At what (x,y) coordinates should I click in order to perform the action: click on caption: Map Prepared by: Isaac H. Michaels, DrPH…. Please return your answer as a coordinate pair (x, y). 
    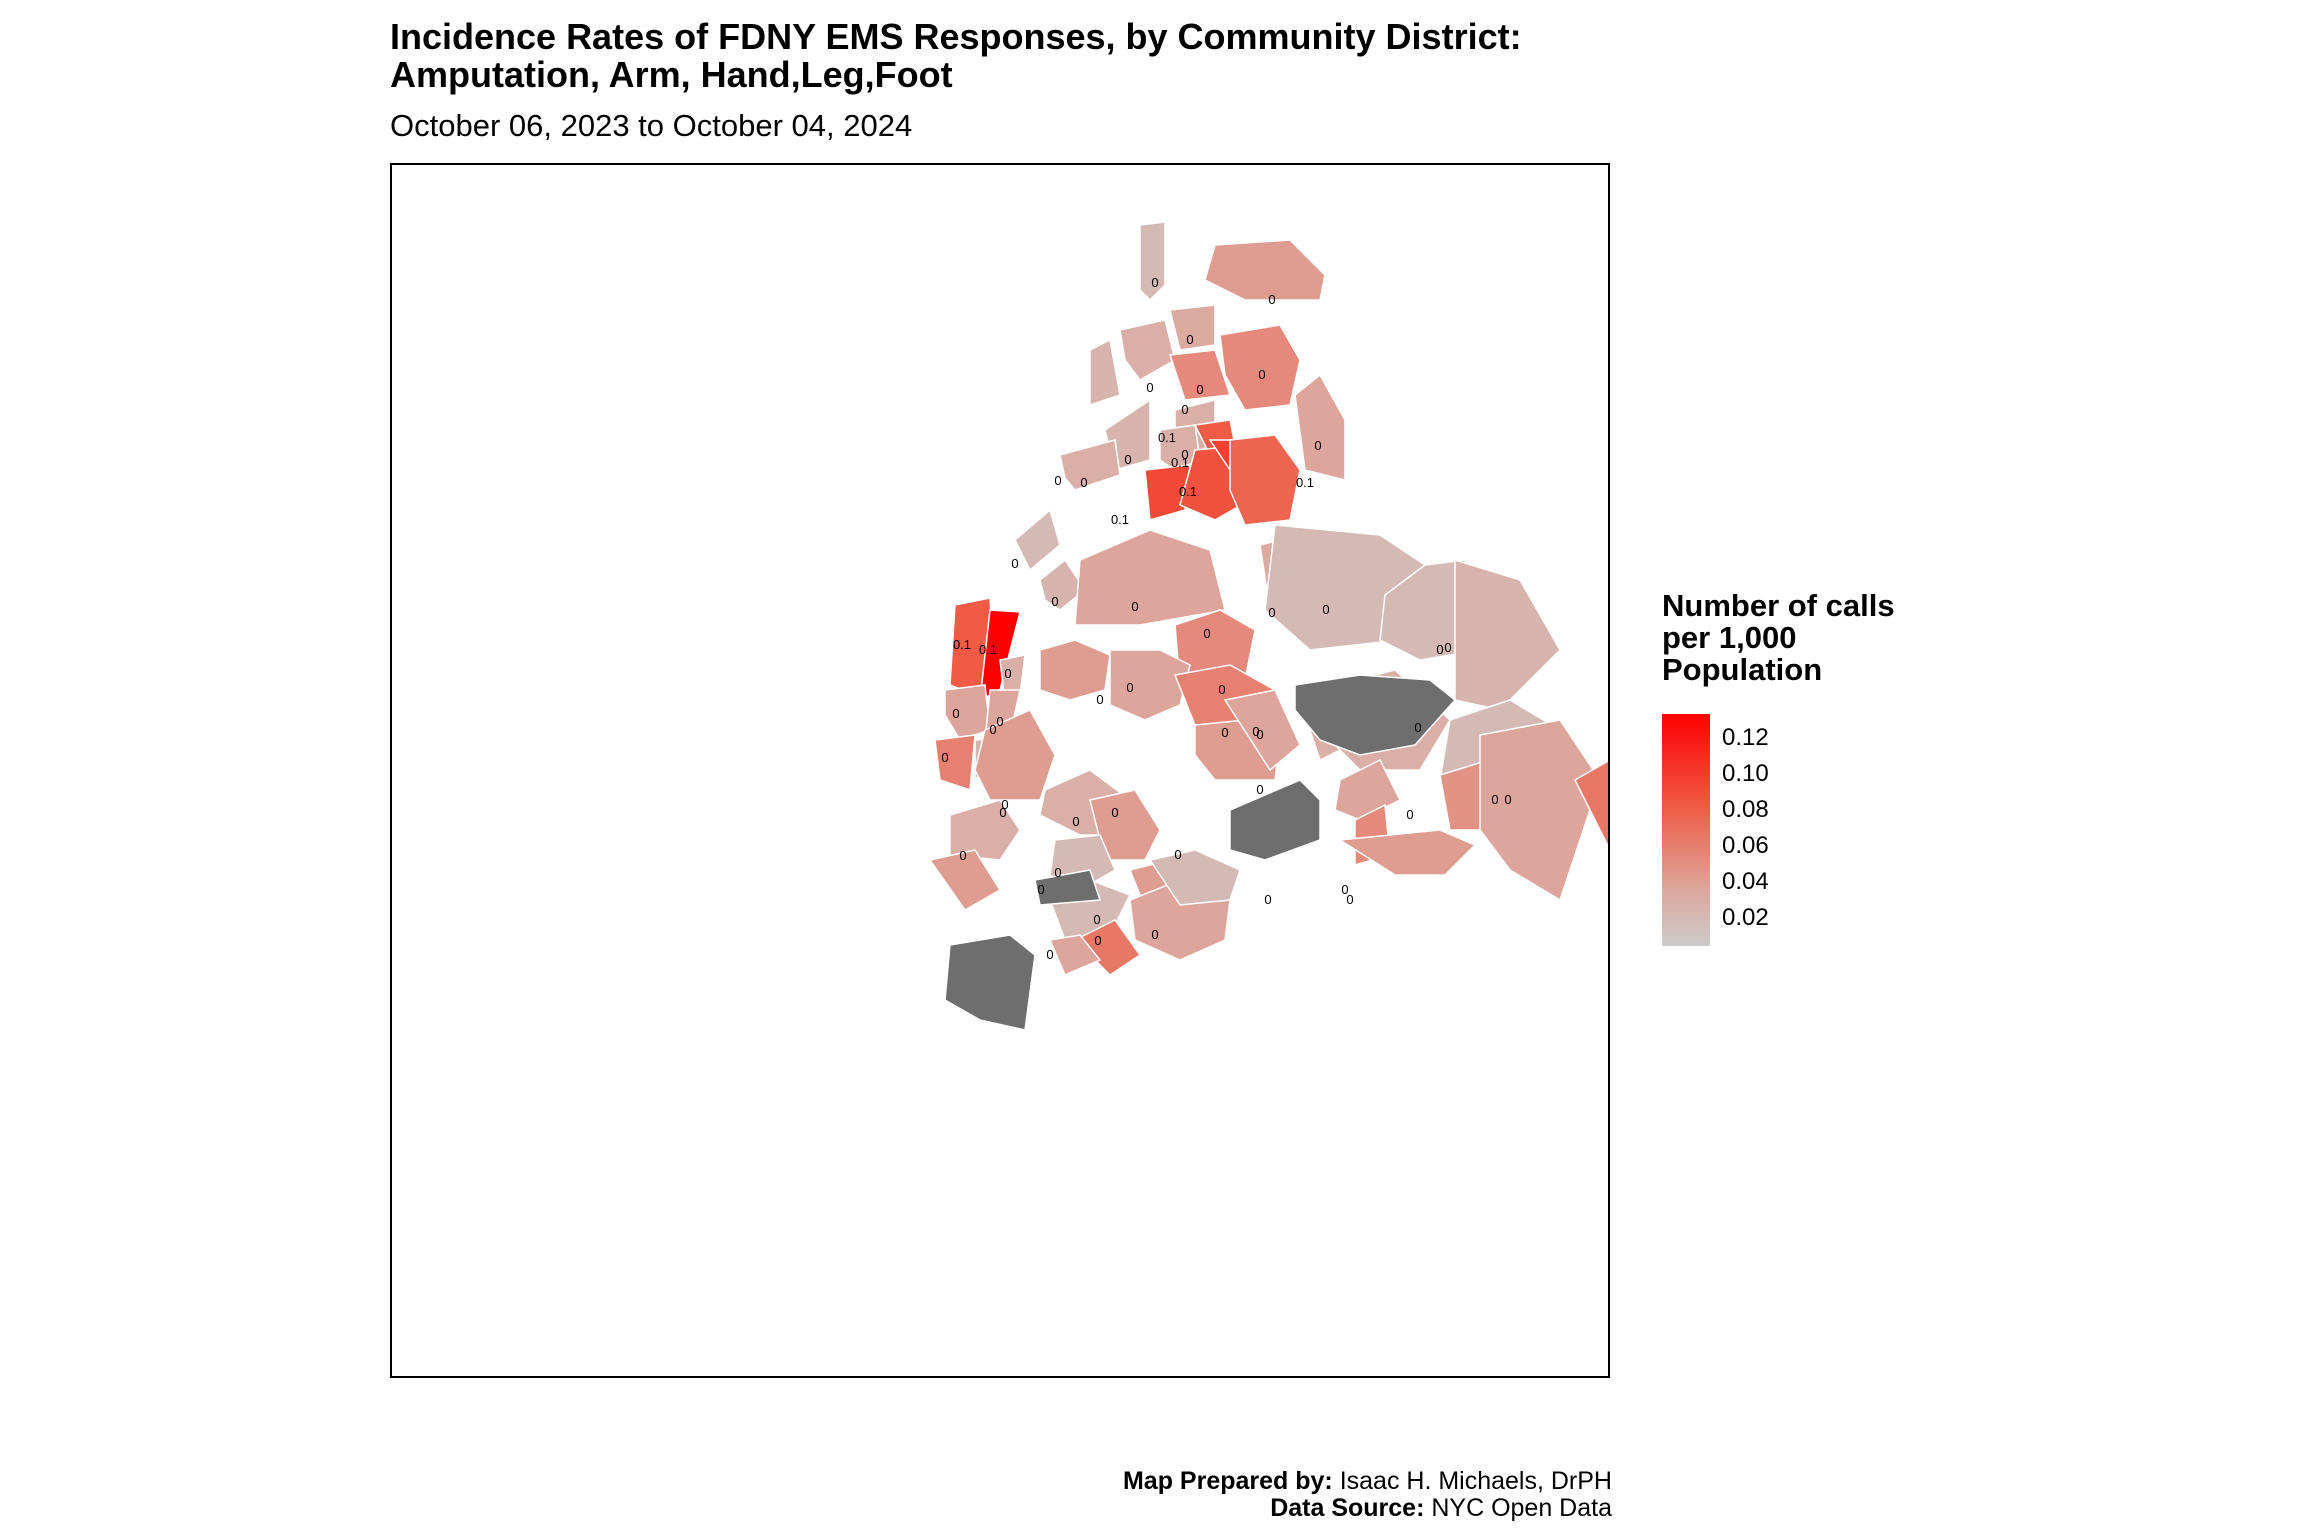
    Looking at the image, I should click on (1367, 1495).